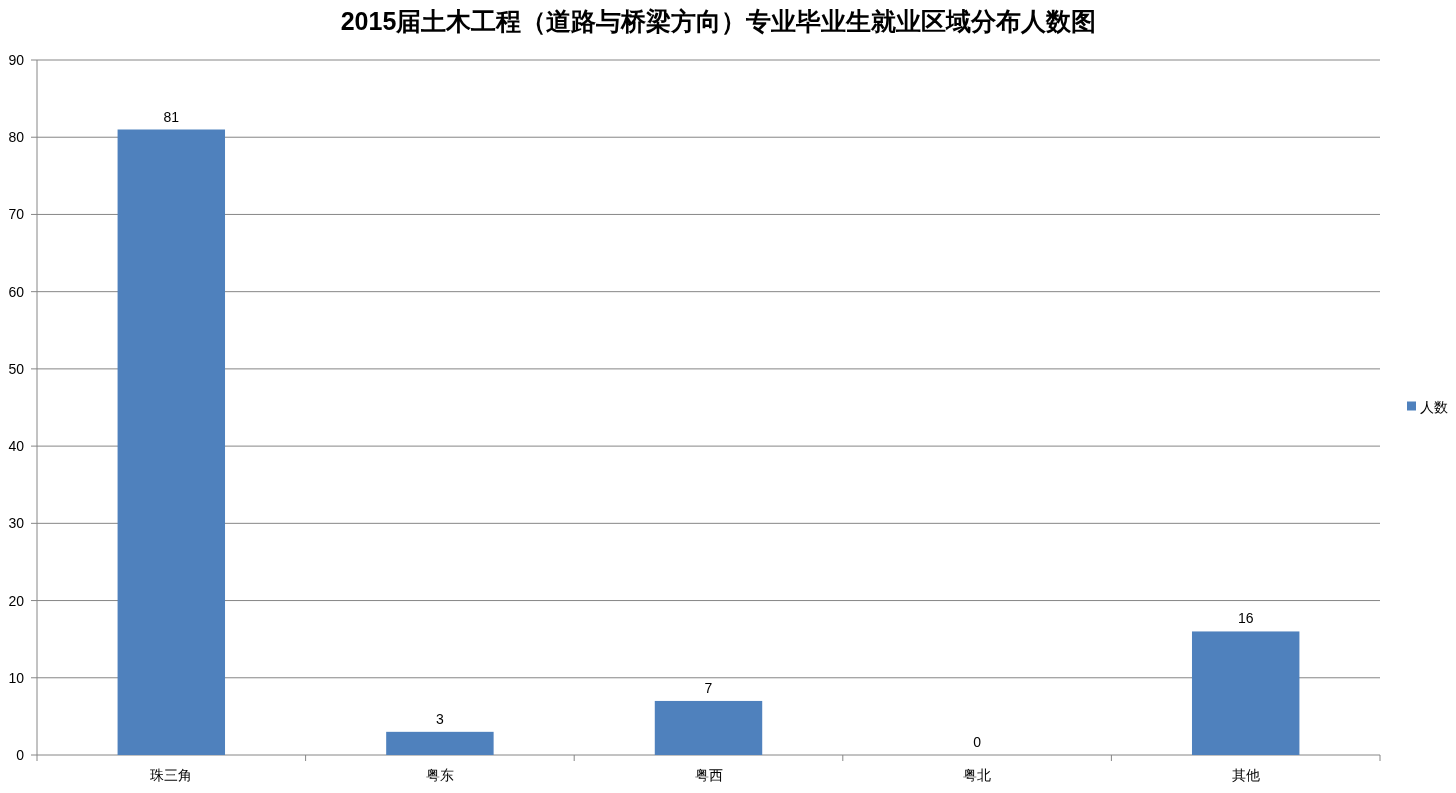  What do you see at coordinates (718, 21) in the screenshot?
I see `title: 2015届土木工程（道路与桥梁方向）专业毕业生就业区域分布人数图` at bounding box center [718, 21].